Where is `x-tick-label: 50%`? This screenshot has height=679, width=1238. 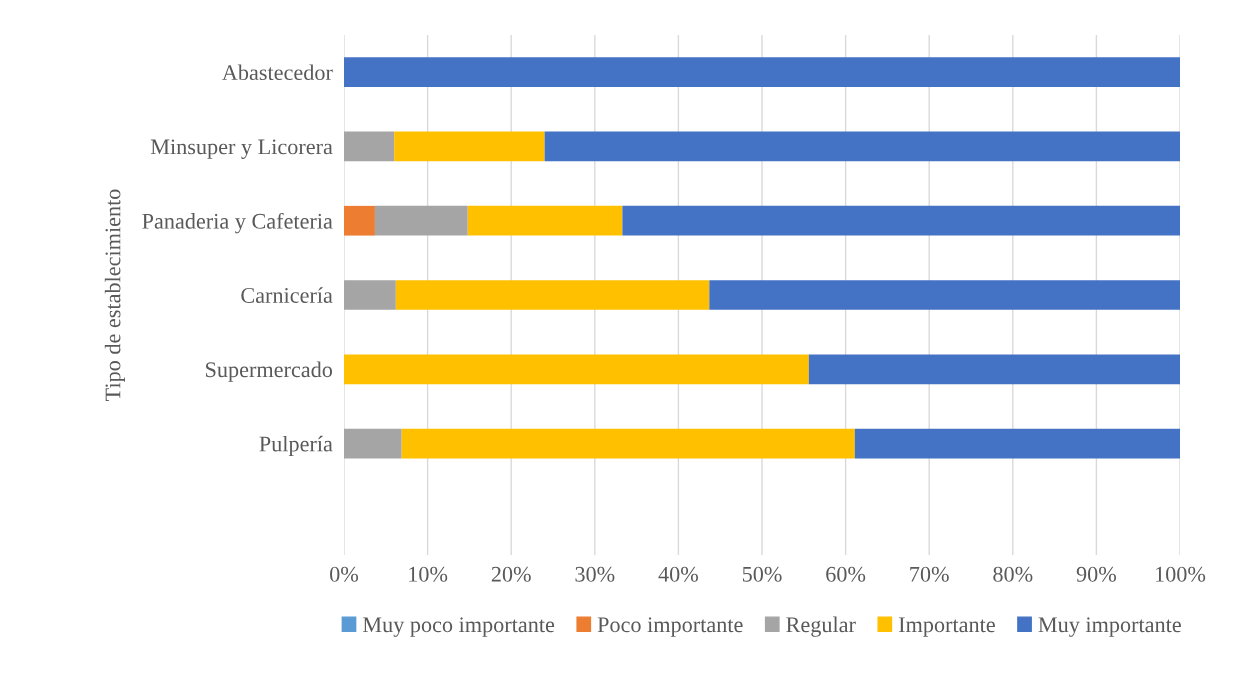 x-tick-label: 50% is located at coordinates (762, 574).